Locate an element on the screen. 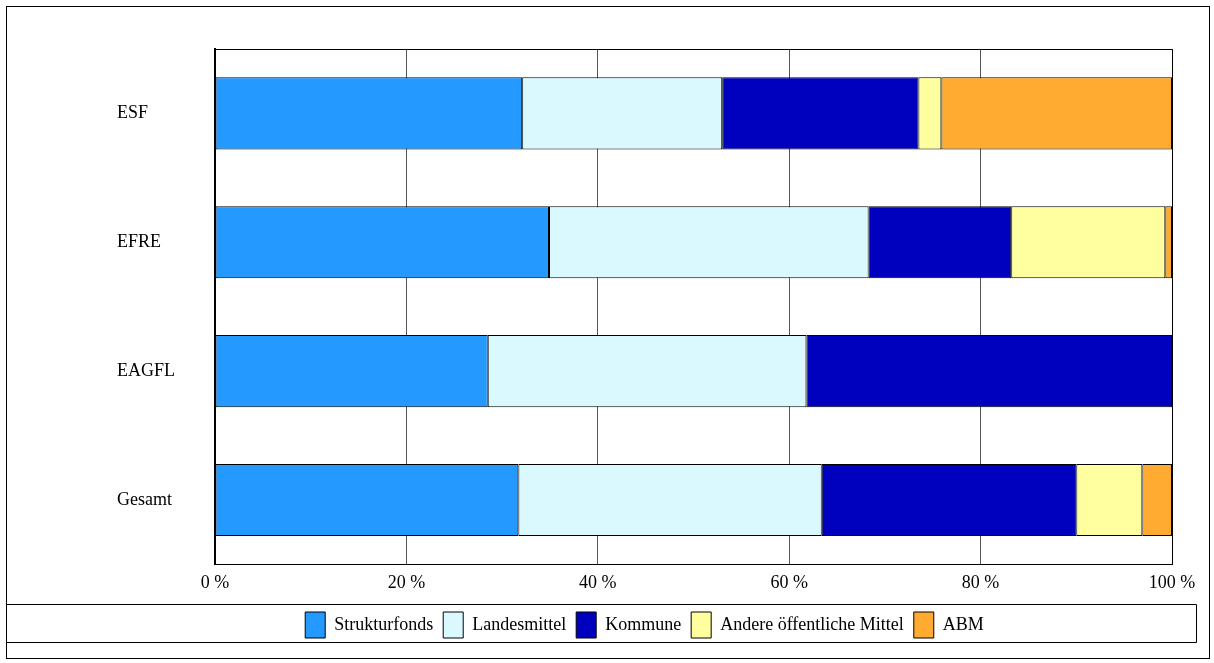 The image size is (1214, 663). x-tick-label: 60 % is located at coordinates (789, 581).